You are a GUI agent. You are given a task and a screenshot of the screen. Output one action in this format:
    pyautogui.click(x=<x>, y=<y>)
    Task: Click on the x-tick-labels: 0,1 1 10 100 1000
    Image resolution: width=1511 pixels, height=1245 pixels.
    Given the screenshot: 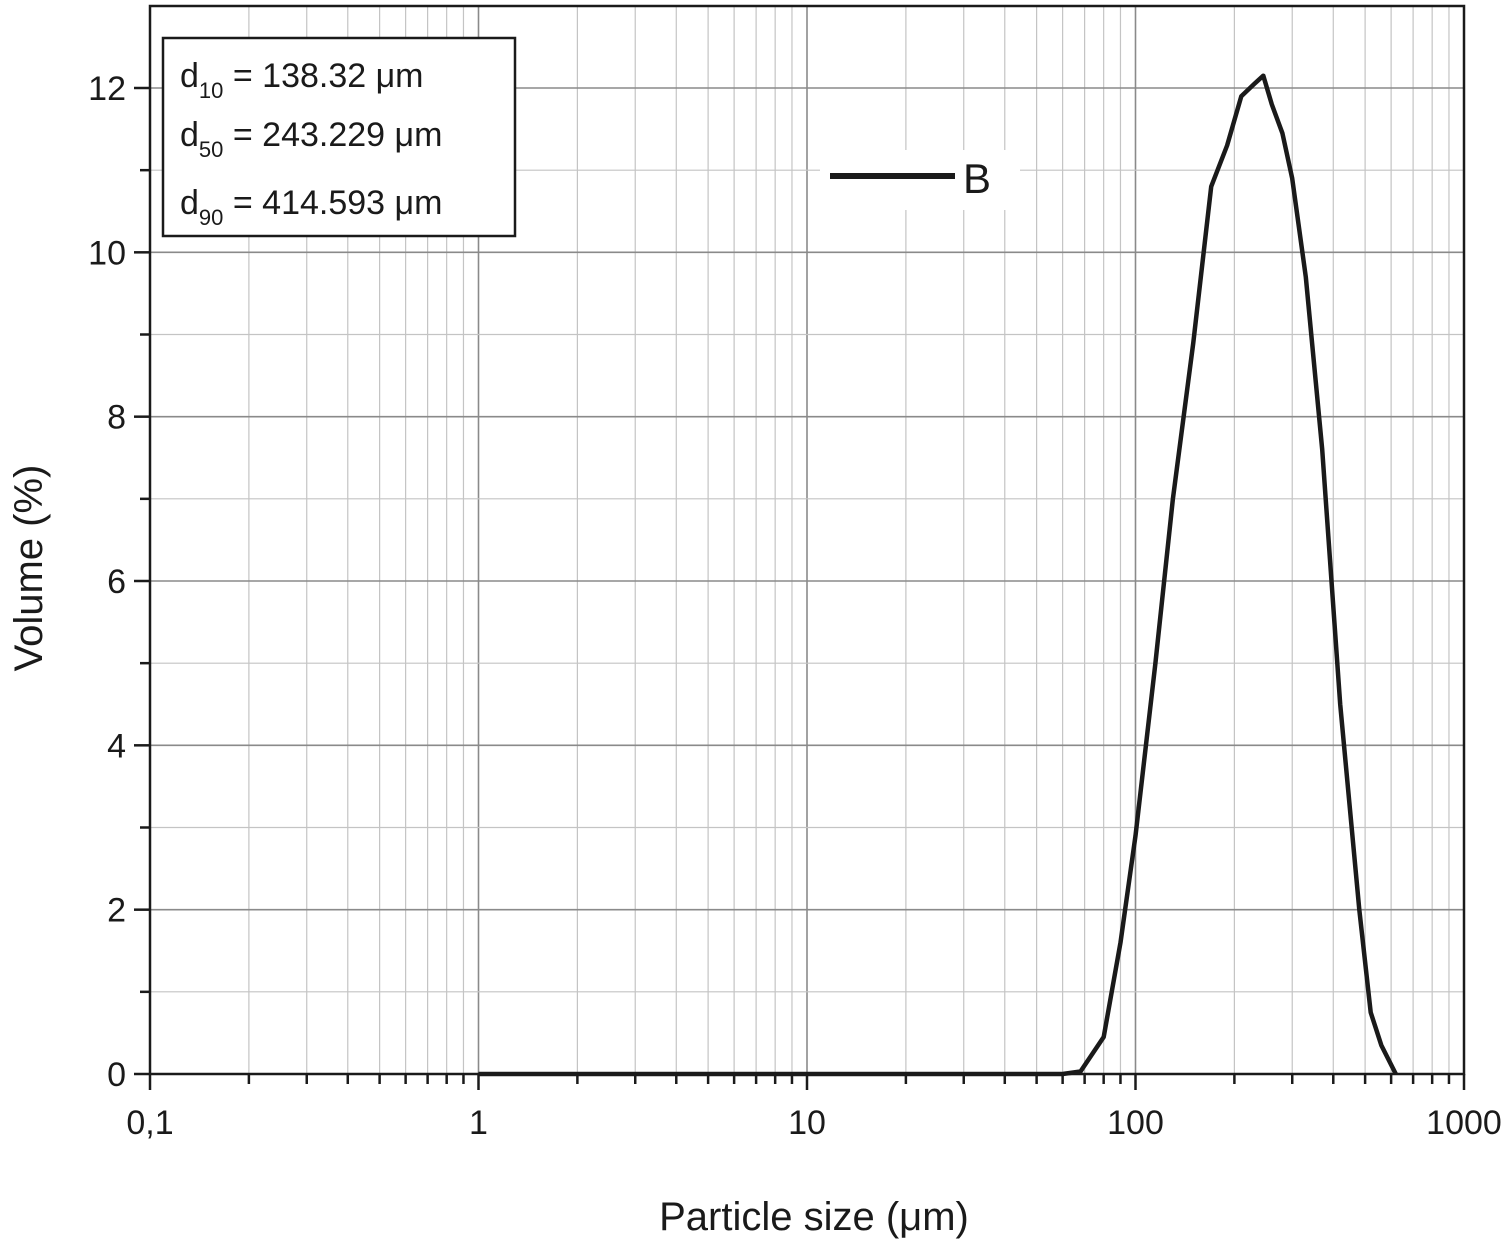 What is the action you would take?
    pyautogui.click(x=813, y=1123)
    